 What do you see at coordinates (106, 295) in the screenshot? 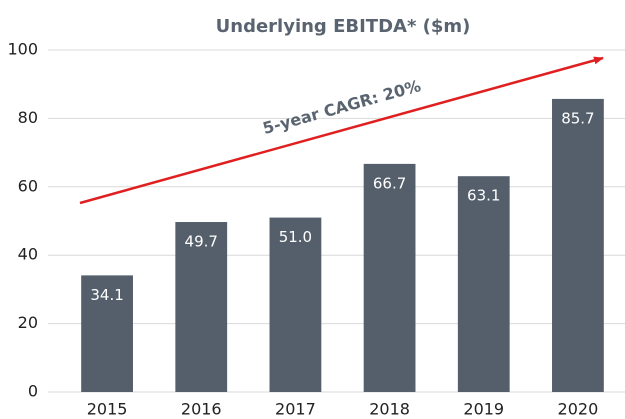
I see `data-label: 34.1` at bounding box center [106, 295].